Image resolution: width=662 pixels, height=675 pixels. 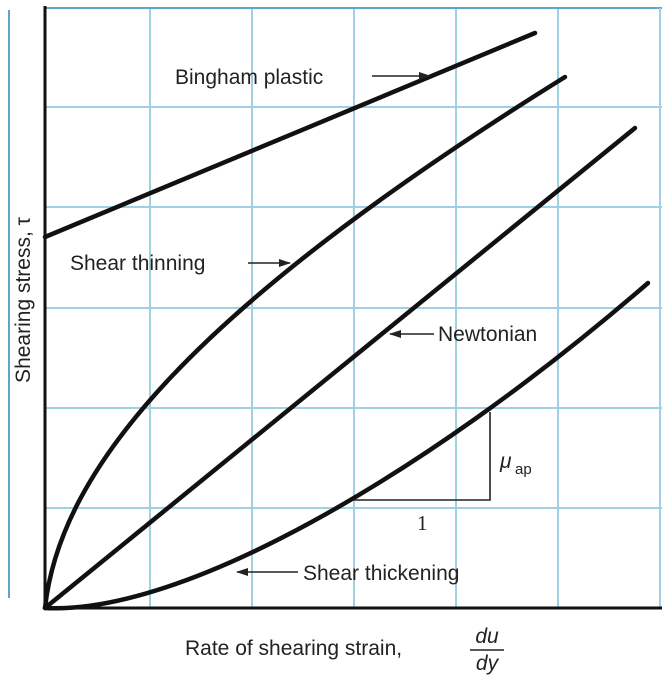 What do you see at coordinates (137, 263) in the screenshot?
I see `thinning-label: Shear thinning` at bounding box center [137, 263].